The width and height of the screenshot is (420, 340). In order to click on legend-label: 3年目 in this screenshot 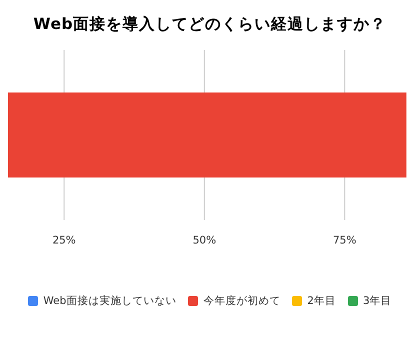, I will do `click(377, 301)`.